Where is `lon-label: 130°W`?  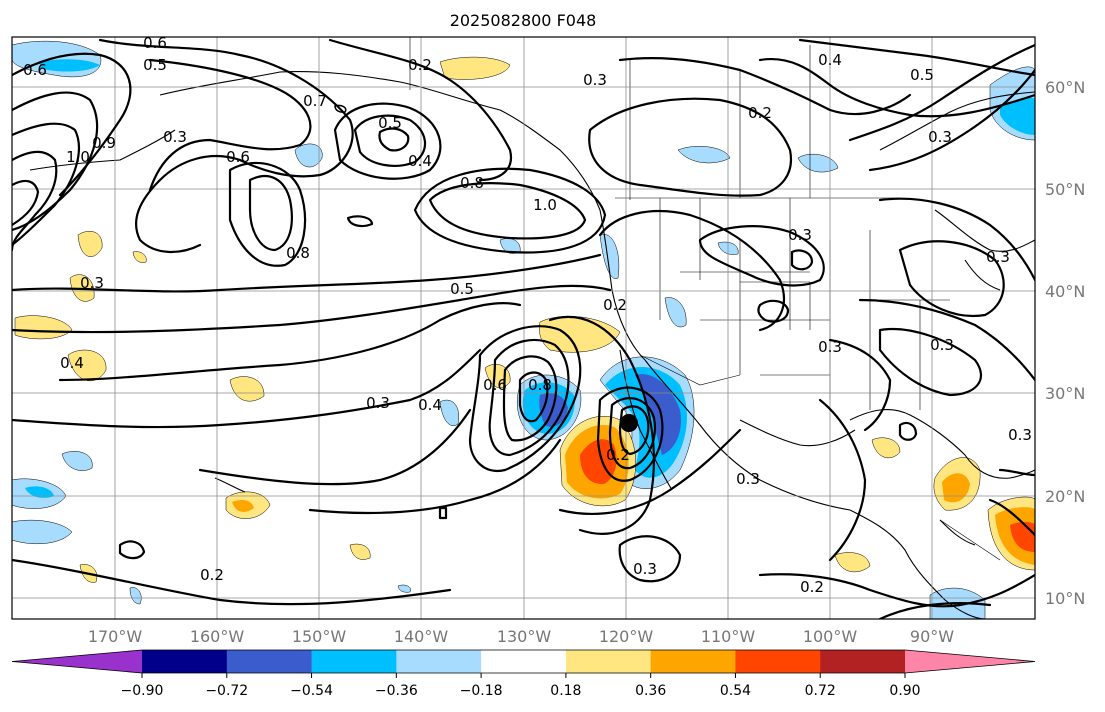 lon-label: 130°W is located at coordinates (524, 636).